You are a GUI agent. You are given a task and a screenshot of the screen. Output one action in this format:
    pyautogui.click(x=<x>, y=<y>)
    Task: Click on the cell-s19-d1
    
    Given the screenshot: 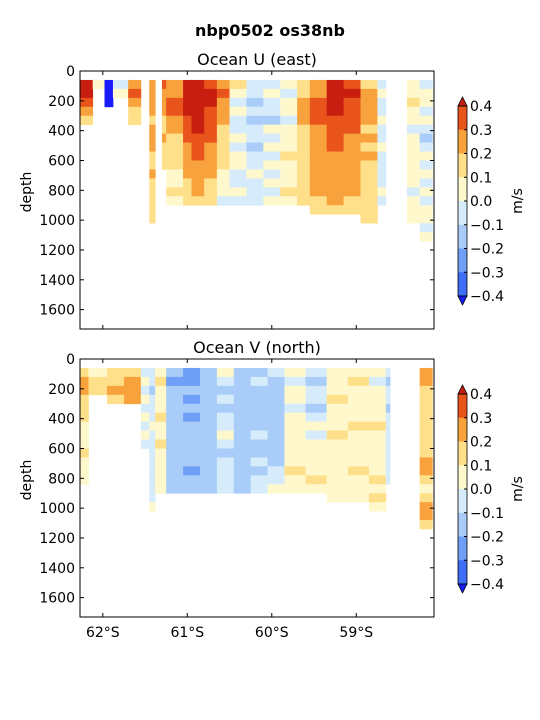 What is the action you would take?
    pyautogui.click(x=352, y=93)
    